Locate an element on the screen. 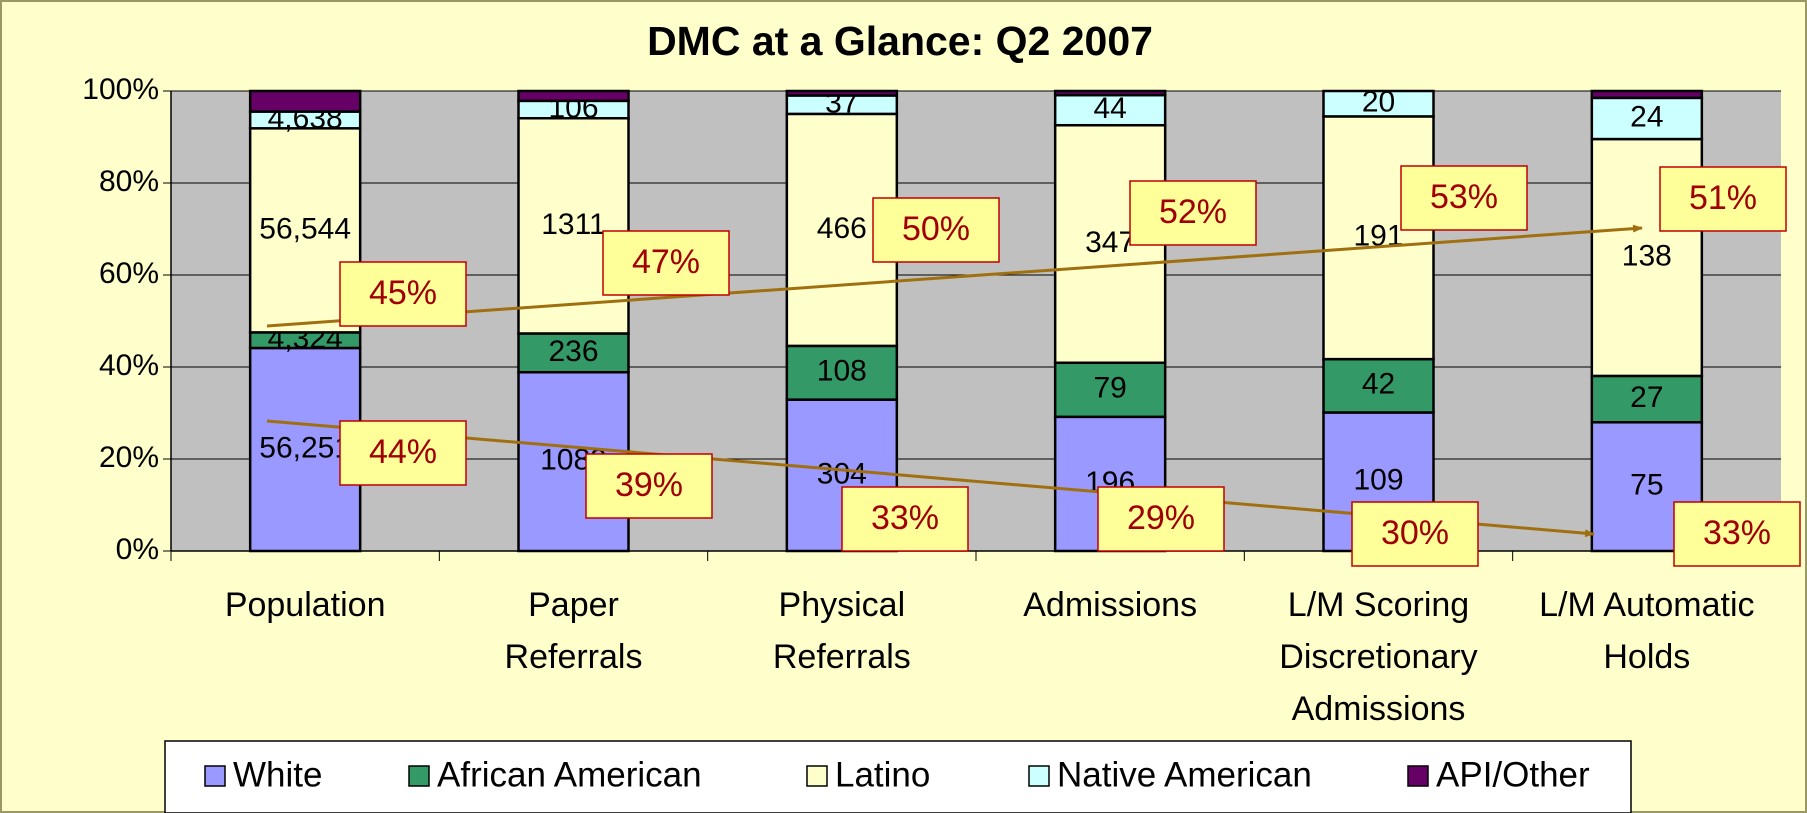 This screenshot has width=1807, height=813. data-label: 138 is located at coordinates (1647, 255).